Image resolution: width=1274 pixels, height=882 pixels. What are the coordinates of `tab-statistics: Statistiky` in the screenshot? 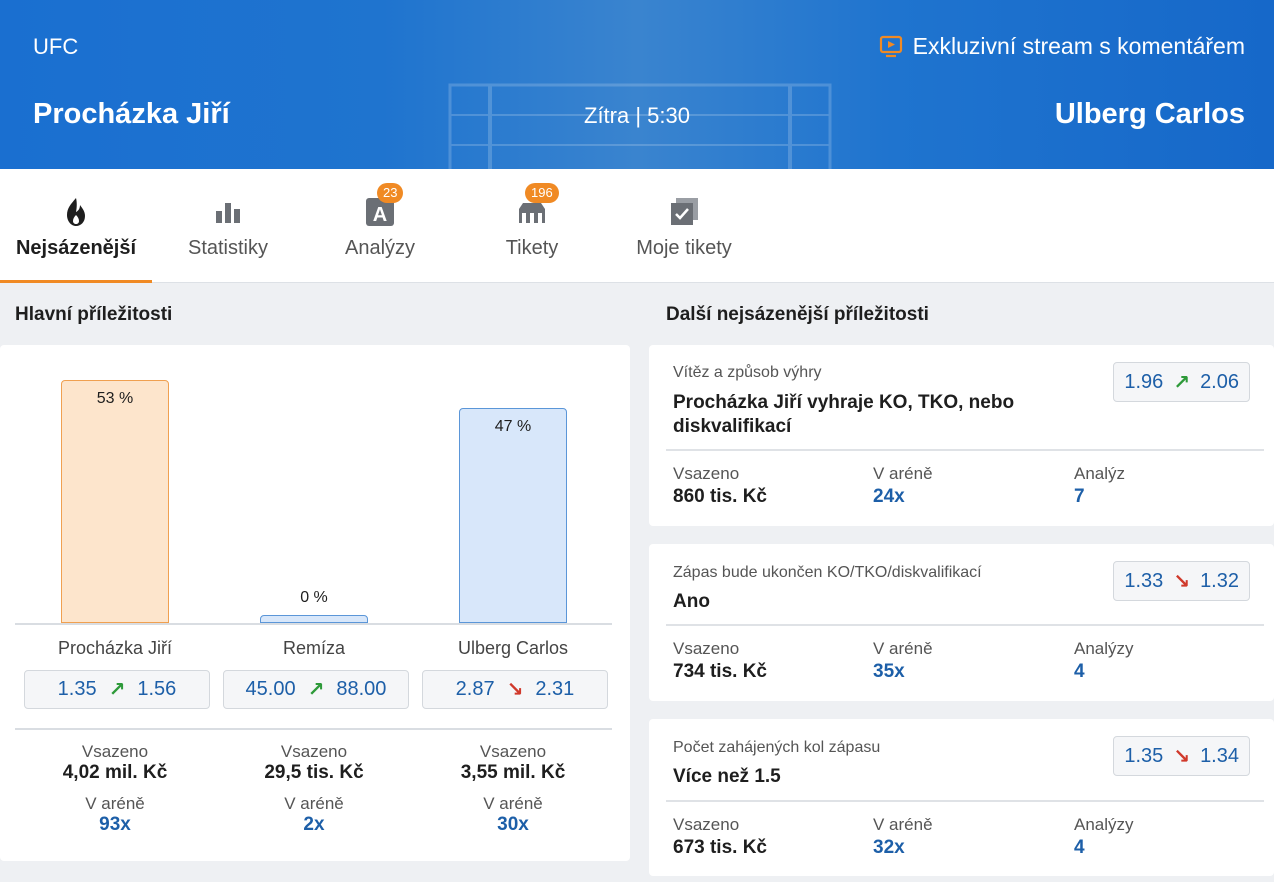 It's located at (228, 226).